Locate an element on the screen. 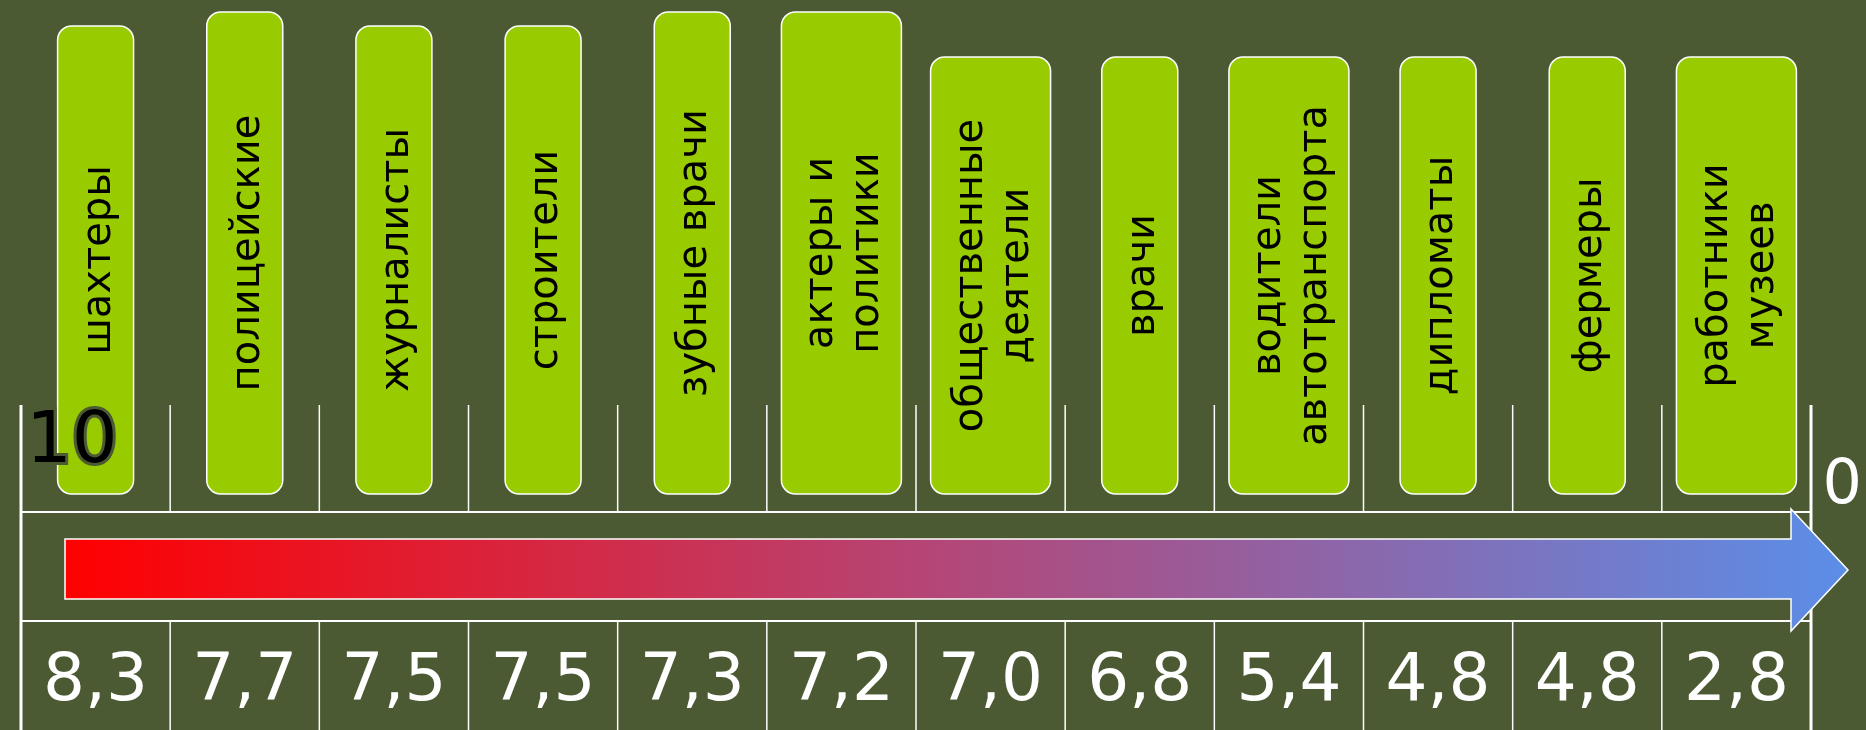  data-label: 8,3 is located at coordinates (96, 677).